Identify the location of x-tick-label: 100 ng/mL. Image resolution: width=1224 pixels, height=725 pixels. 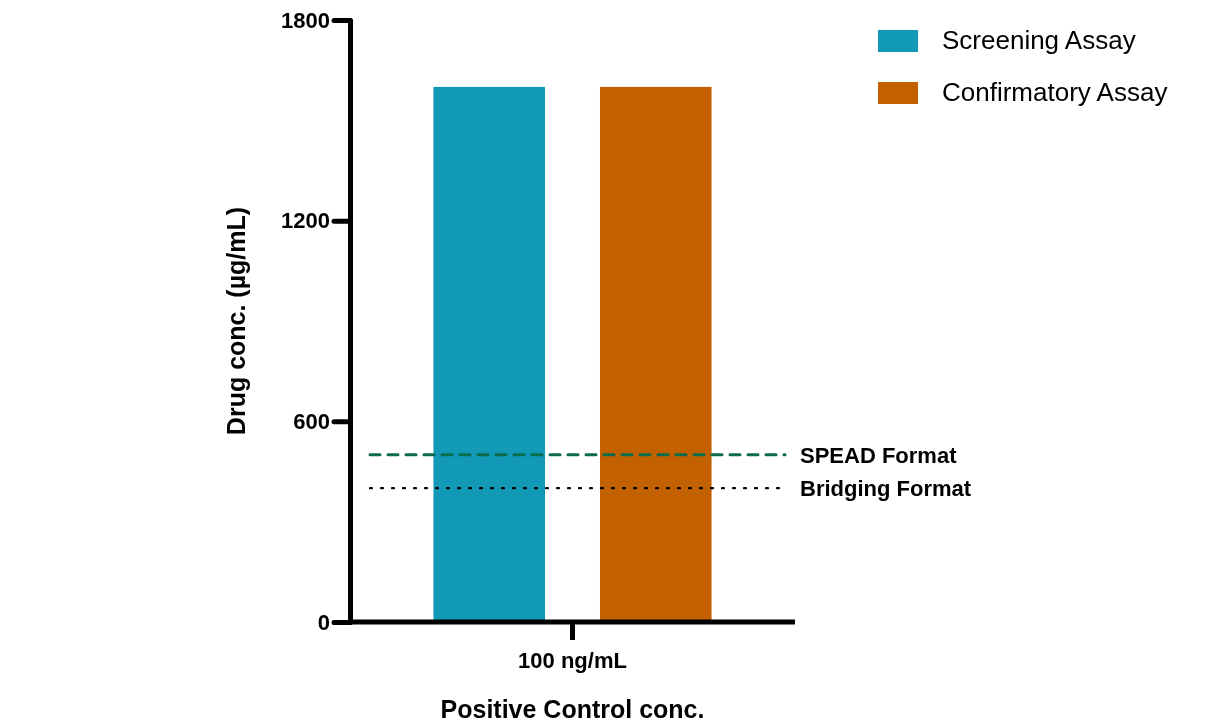
(572, 660).